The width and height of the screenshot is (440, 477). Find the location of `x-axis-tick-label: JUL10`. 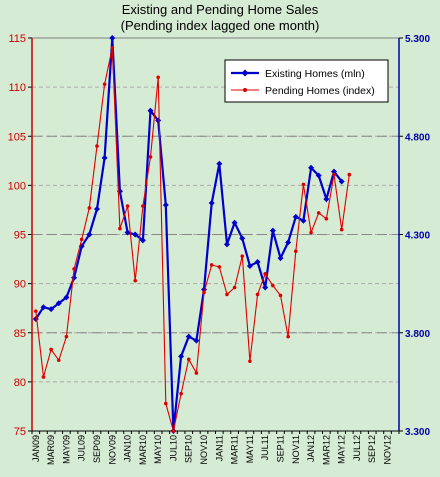

x-axis-tick-label: JUL10 is located at coordinates (173, 448).